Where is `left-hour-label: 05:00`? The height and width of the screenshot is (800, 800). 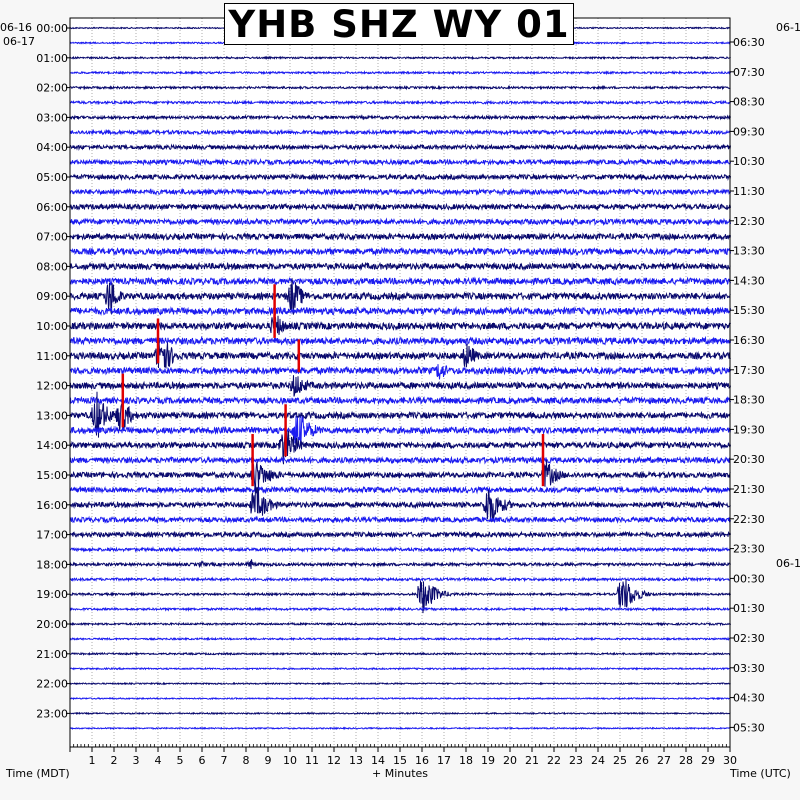
left-hour-label: 05:00 is located at coordinates (52, 177).